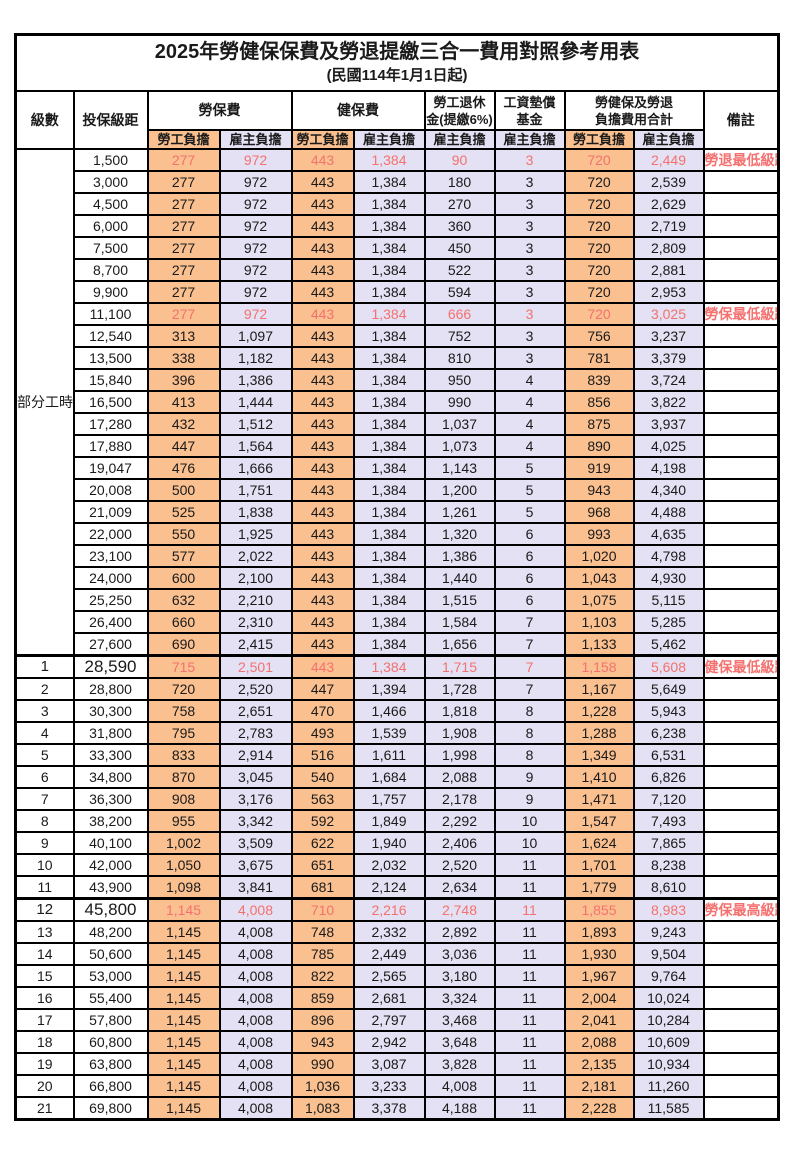  What do you see at coordinates (389, 976) in the screenshot?
I see `value-cell: 2,565` at bounding box center [389, 976].